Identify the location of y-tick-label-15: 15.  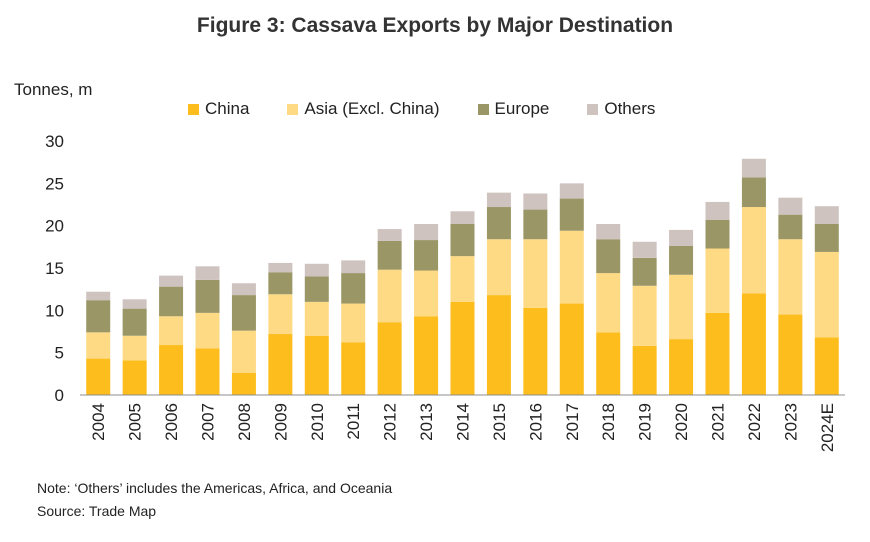
(54, 268).